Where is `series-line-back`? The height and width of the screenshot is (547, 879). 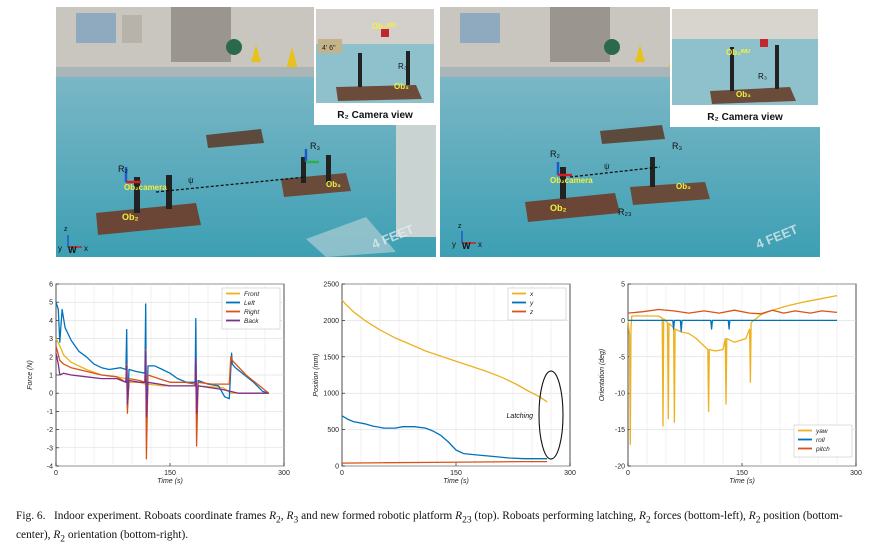
series-line-back is located at coordinates (162, 384).